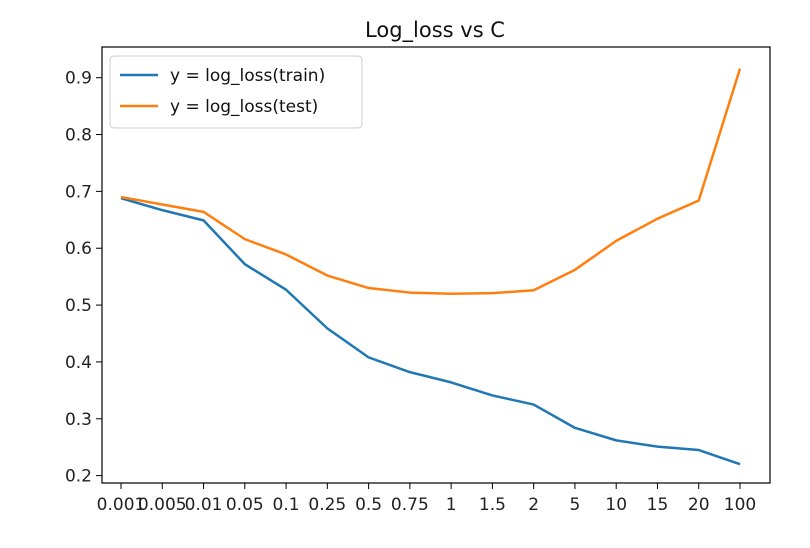 The image size is (810, 548). I want to click on x-tick-label: 100, so click(740, 505).